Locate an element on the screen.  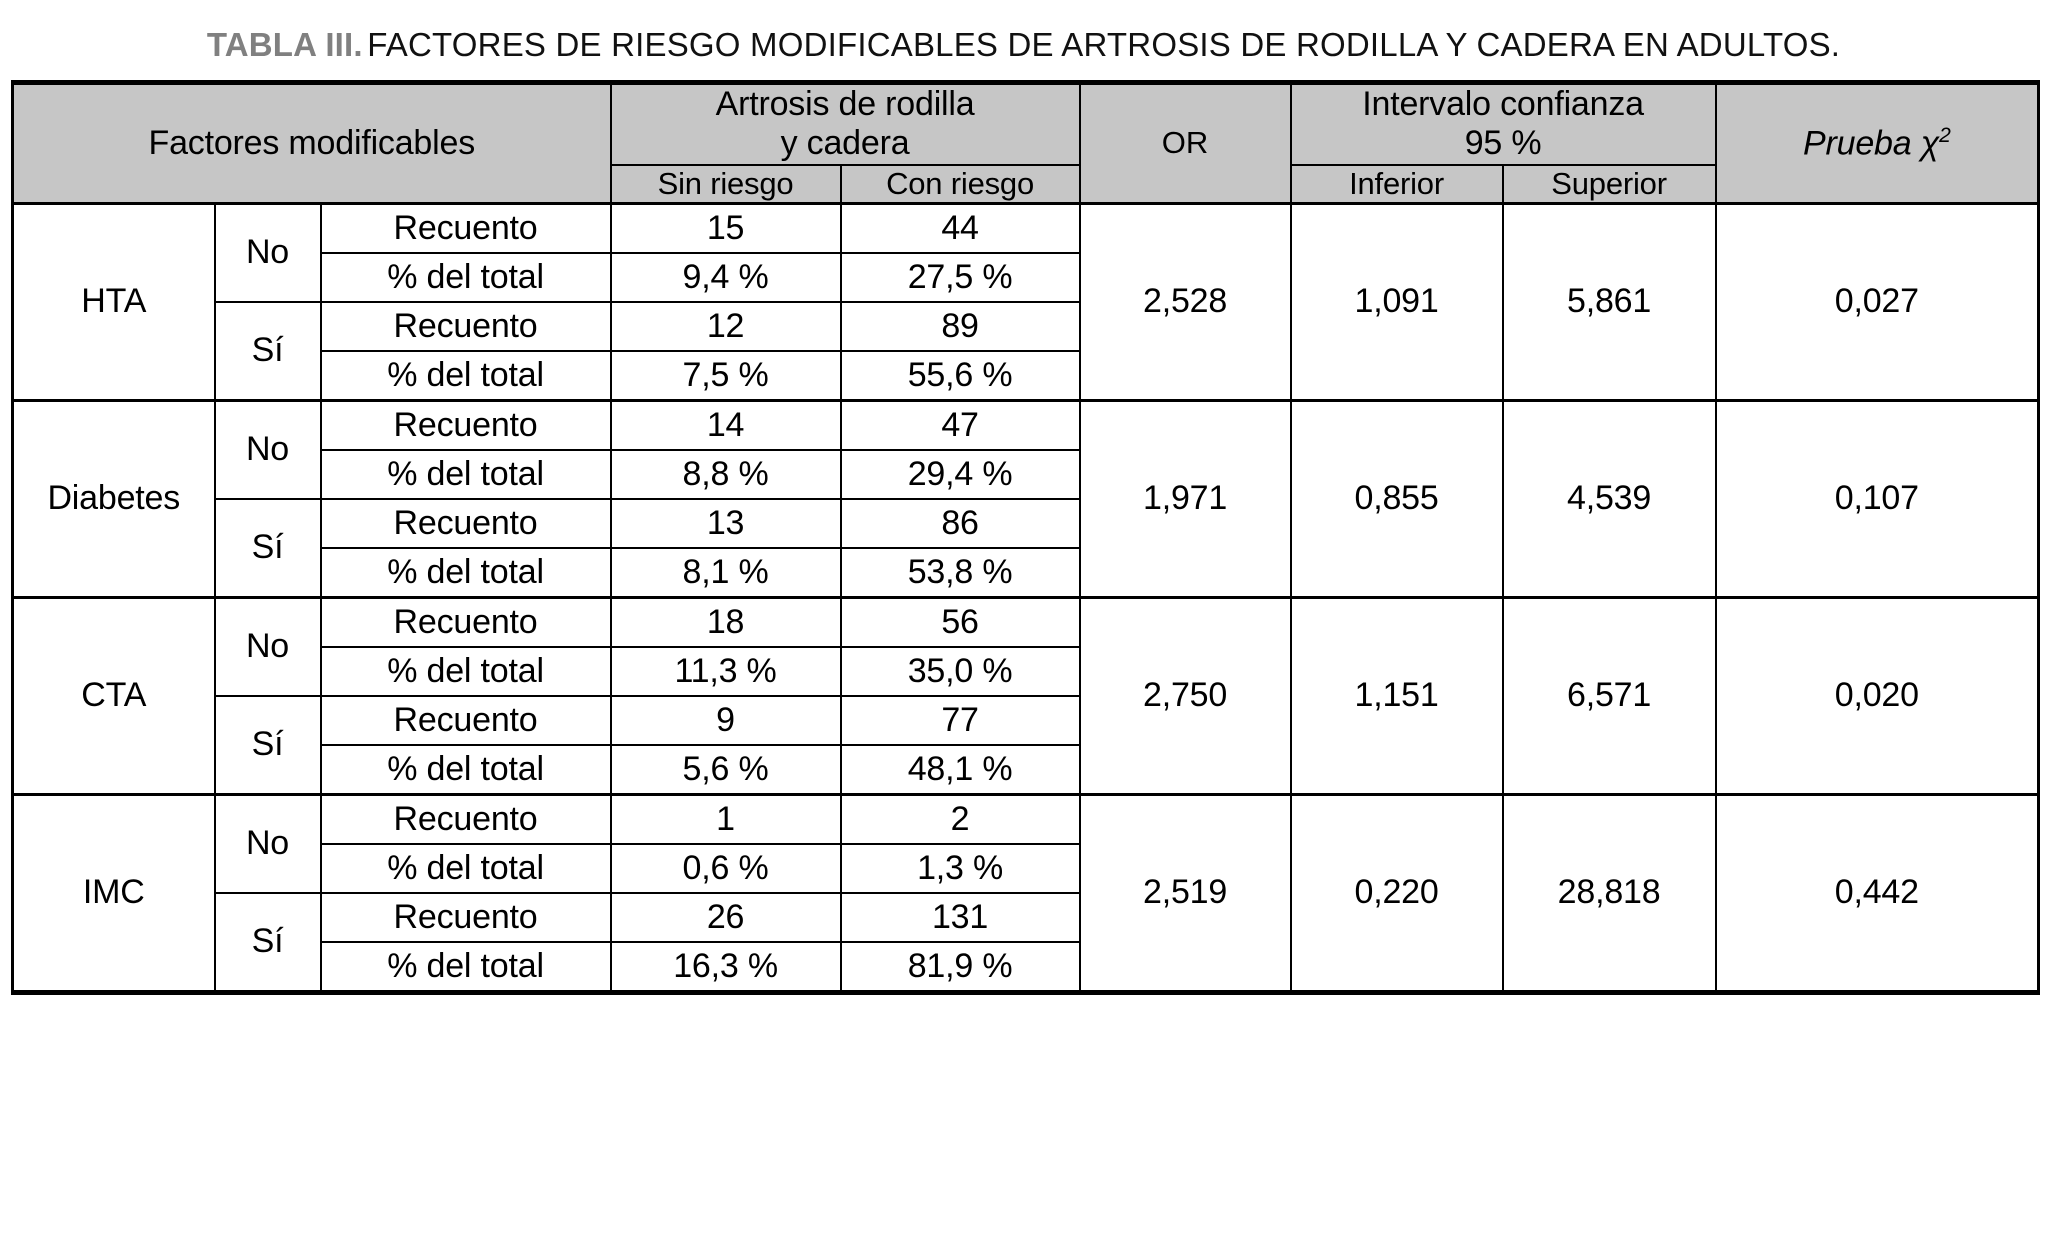
value-sin-riesgo: 7,5 % is located at coordinates (725, 375).